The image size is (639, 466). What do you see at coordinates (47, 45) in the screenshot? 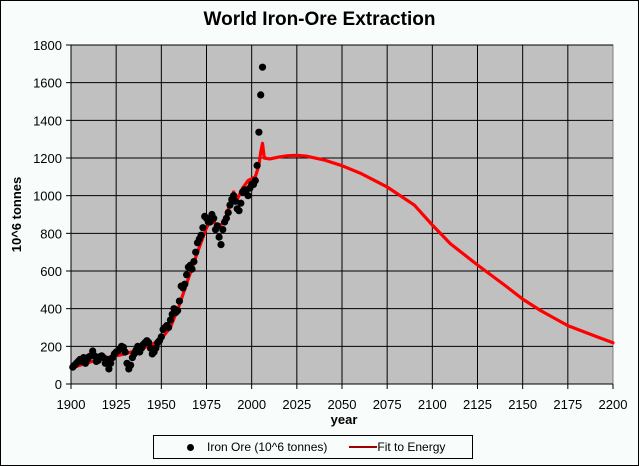
I see `y-tick-label: 1800` at bounding box center [47, 45].